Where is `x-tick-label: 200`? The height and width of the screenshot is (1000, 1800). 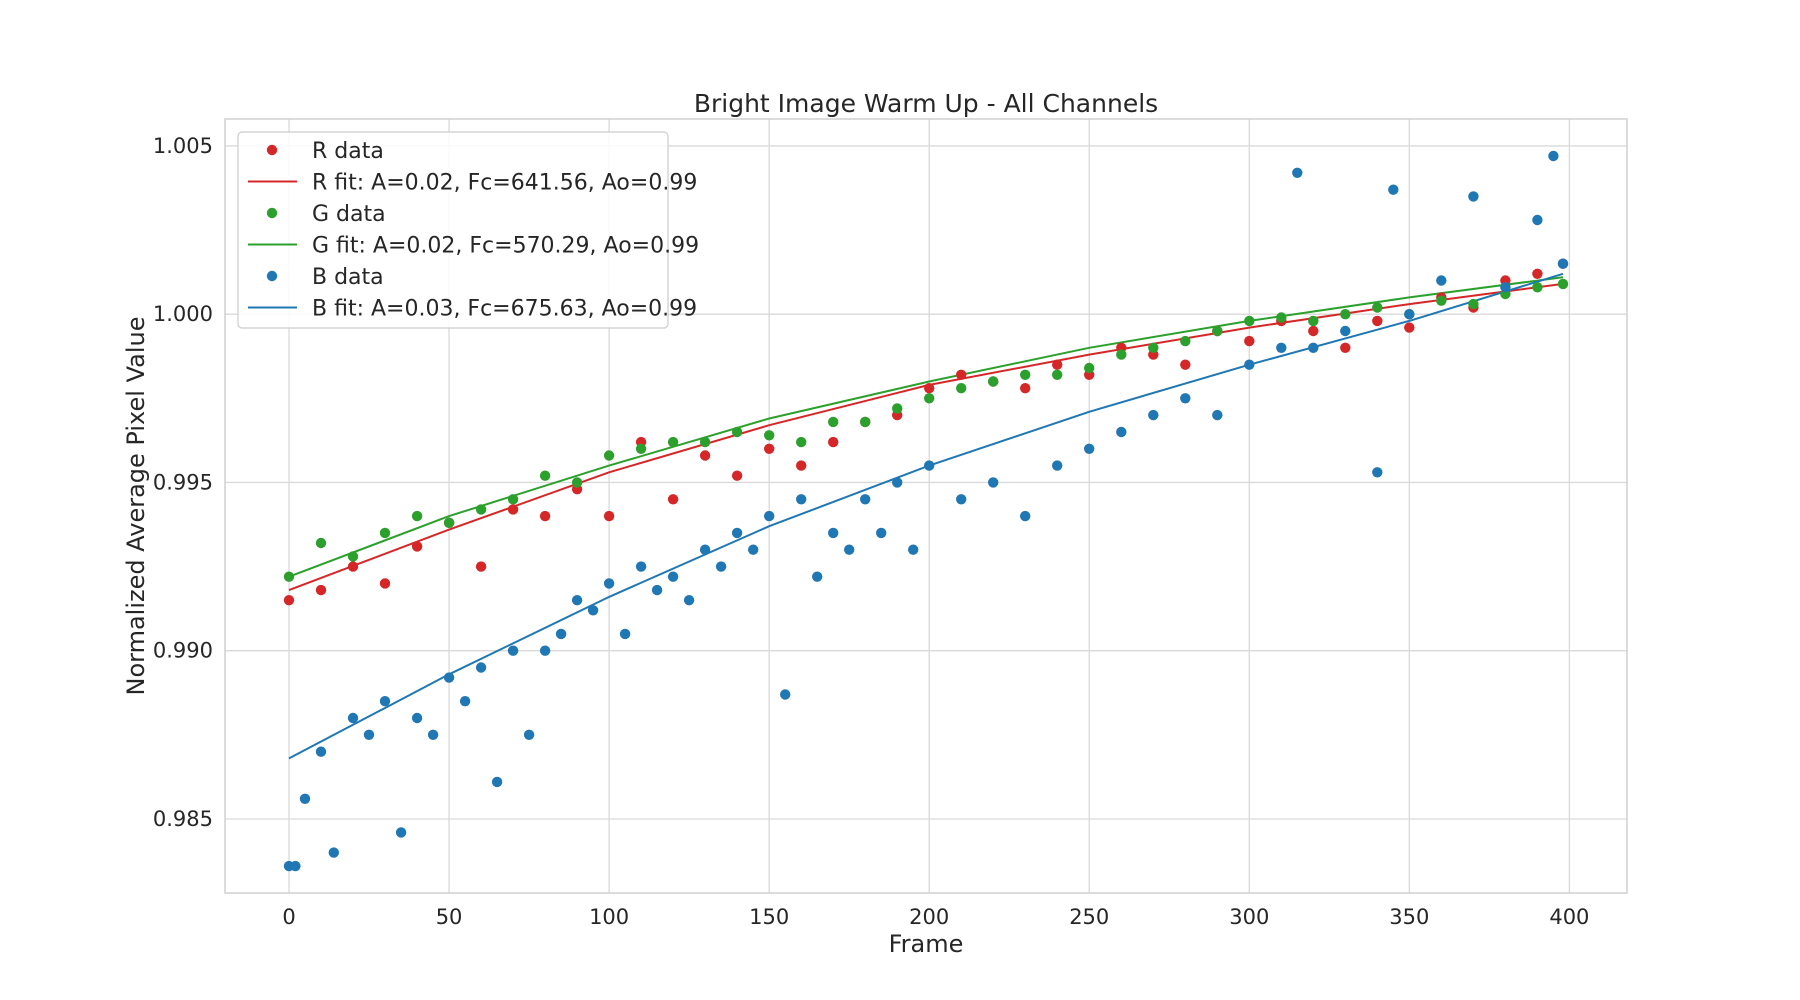
x-tick-label: 200 is located at coordinates (929, 917).